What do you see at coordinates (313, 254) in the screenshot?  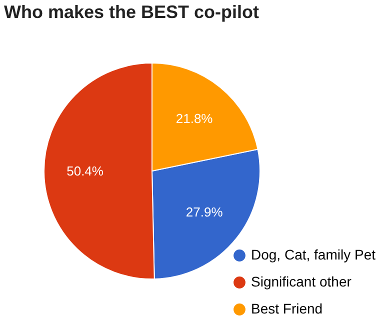 I see `legend-label: Dog, Cat, family Pet` at bounding box center [313, 254].